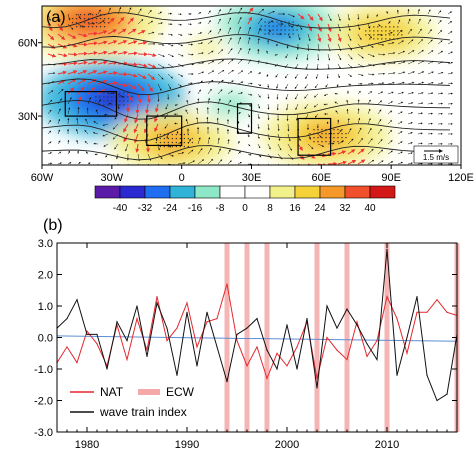 The height and width of the screenshot is (471, 474). Describe the element at coordinates (182, 178) in the screenshot. I see `x-tick-label: 0` at that location.